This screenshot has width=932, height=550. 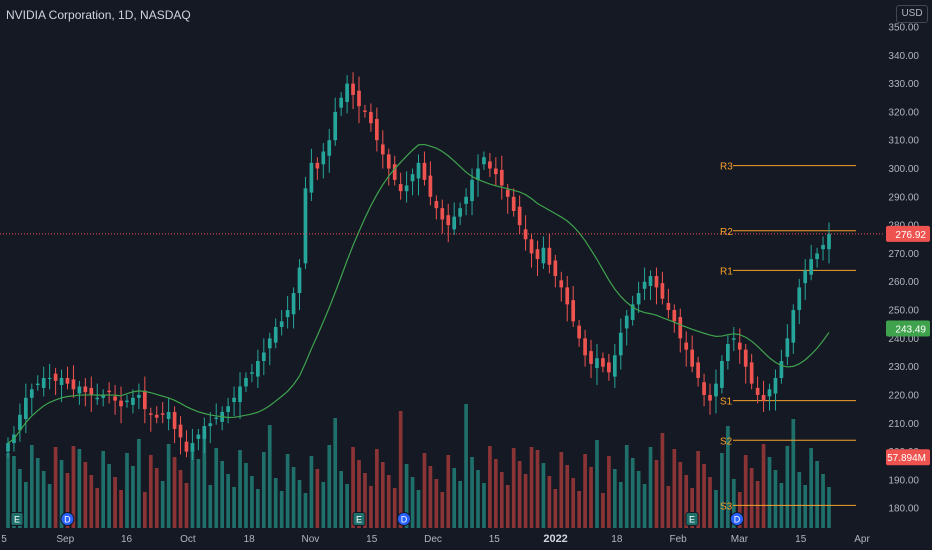 I want to click on time-tick-label: 5, so click(x=4, y=539).